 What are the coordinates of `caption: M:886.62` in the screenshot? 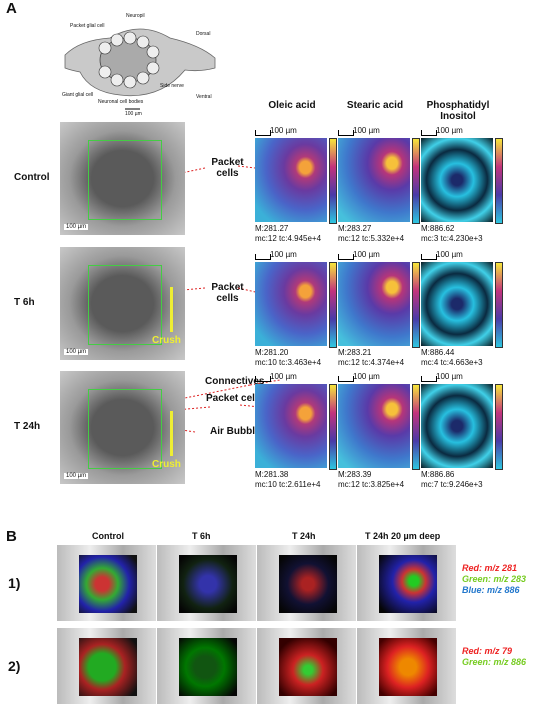 It's located at (438, 228).